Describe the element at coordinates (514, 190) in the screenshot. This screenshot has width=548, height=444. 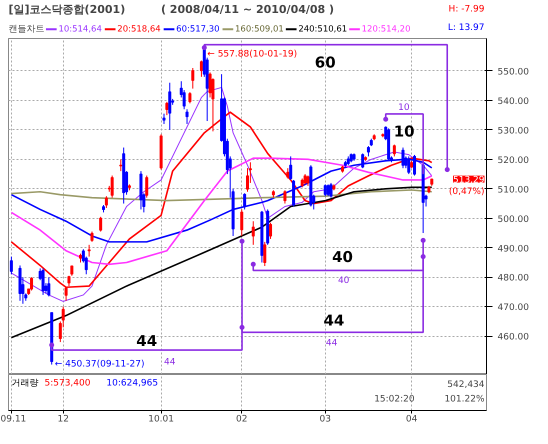
I see `y-tick-label: 510.00` at that location.